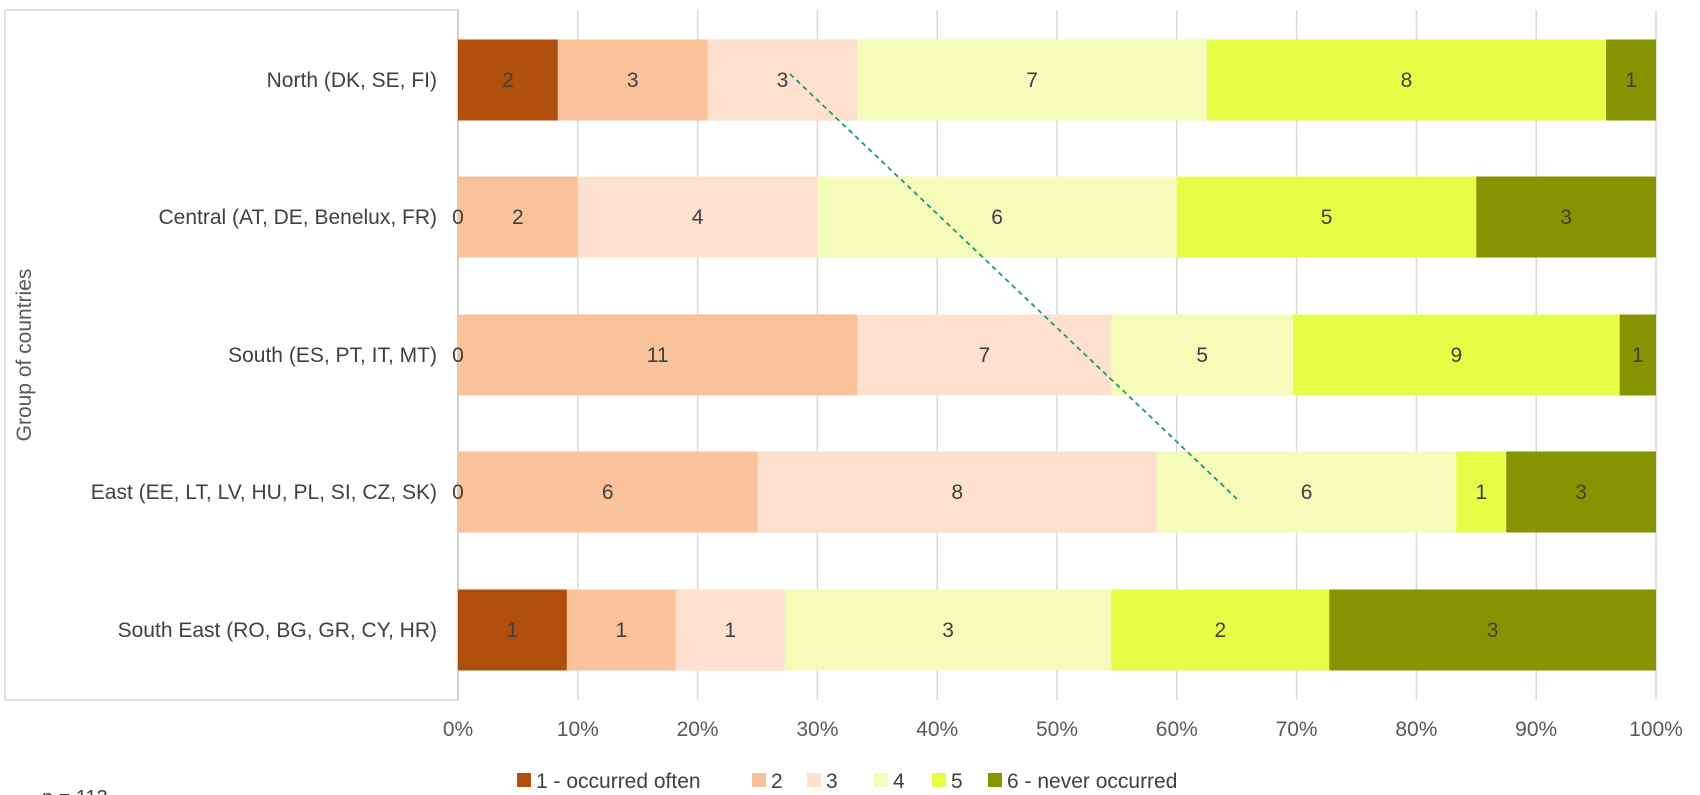  I want to click on legend-item: 2, so click(767, 781).